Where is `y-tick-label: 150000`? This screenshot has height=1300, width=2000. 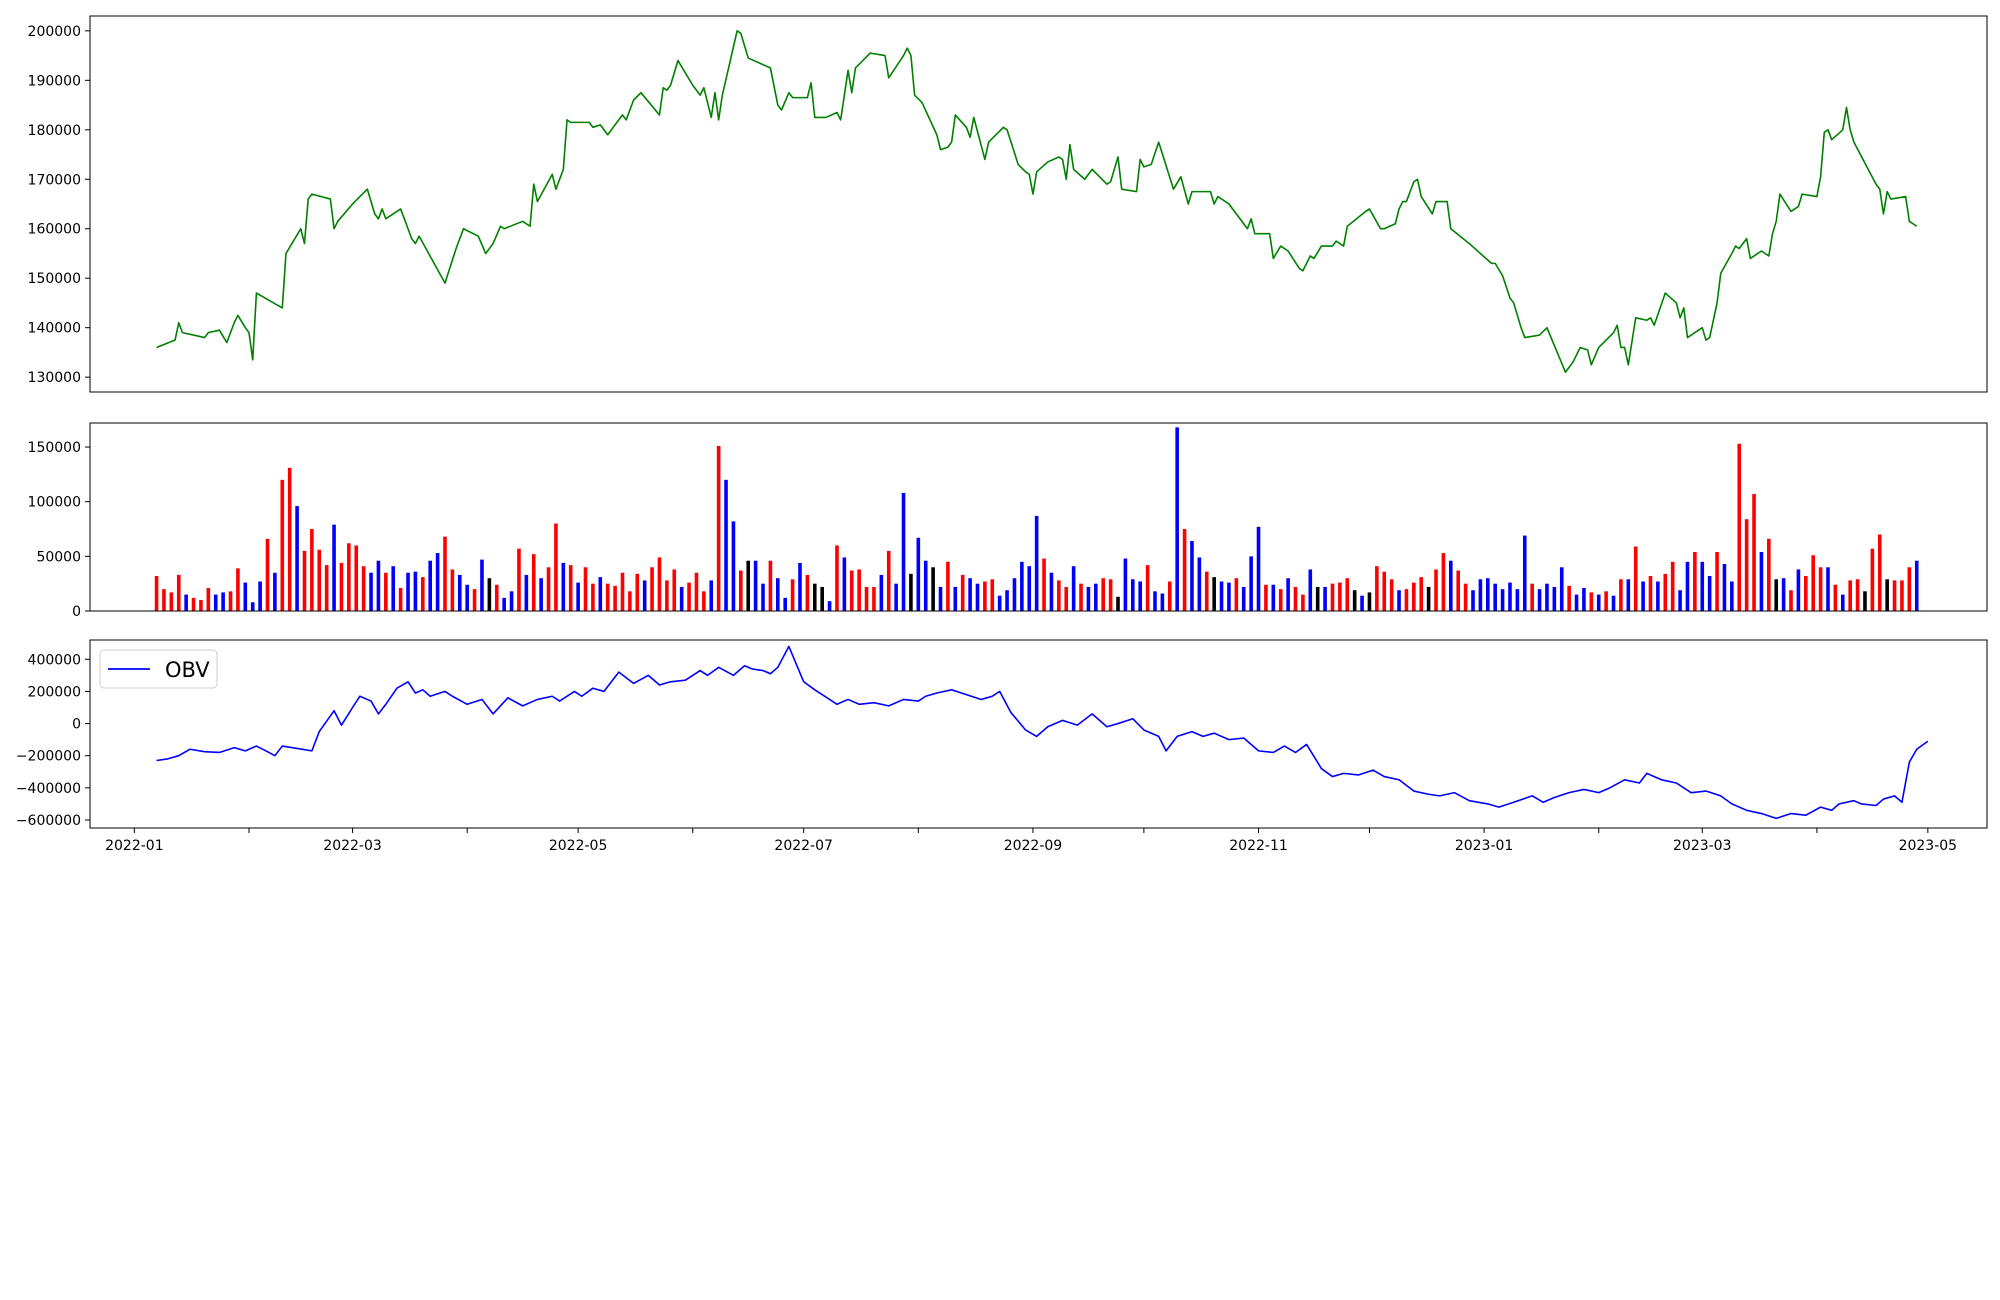 y-tick-label: 150000 is located at coordinates (54, 448).